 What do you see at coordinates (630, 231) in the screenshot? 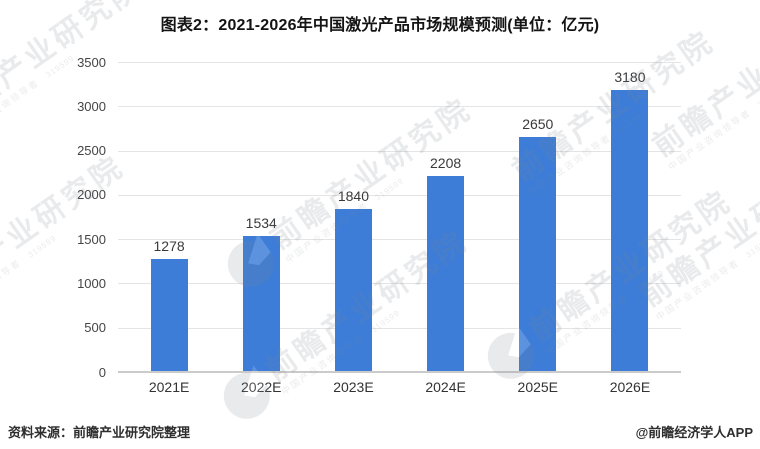
I see `bar-2026E` at bounding box center [630, 231].